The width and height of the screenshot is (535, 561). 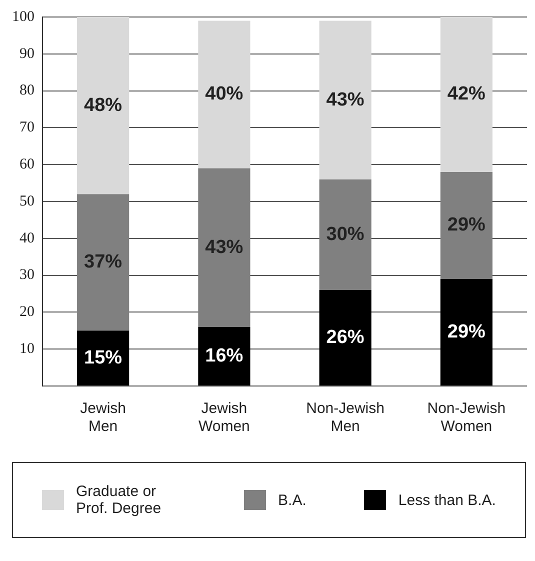 I want to click on data-label: 15%, so click(x=103, y=357).